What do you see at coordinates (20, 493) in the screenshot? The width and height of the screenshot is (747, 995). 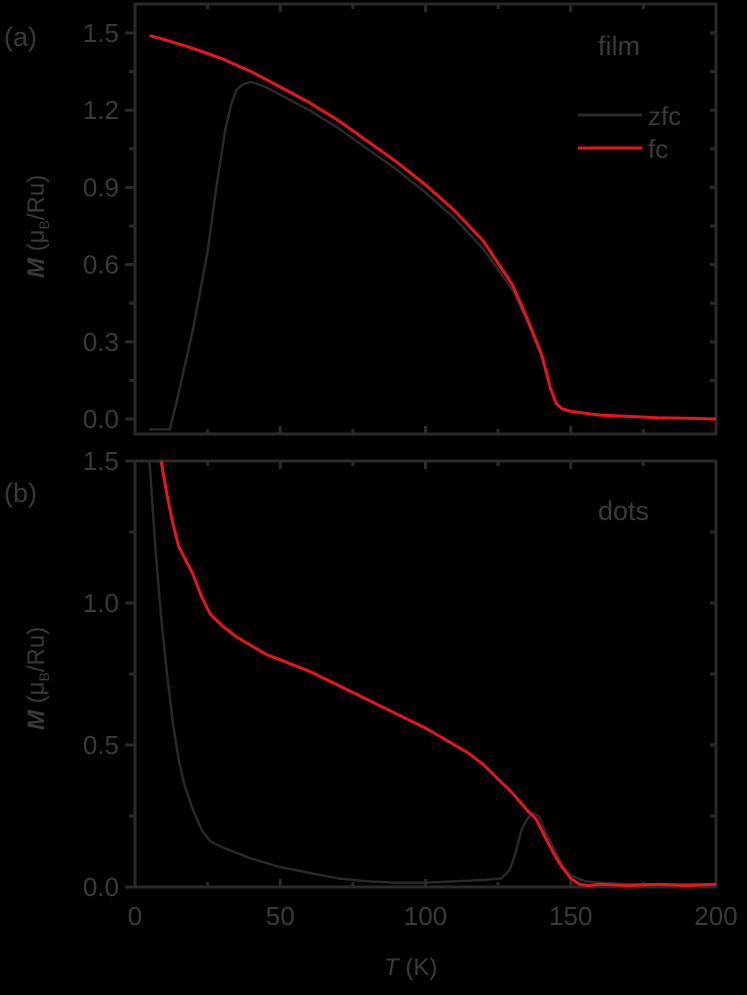 I see `panel-b-label: (b)` at bounding box center [20, 493].